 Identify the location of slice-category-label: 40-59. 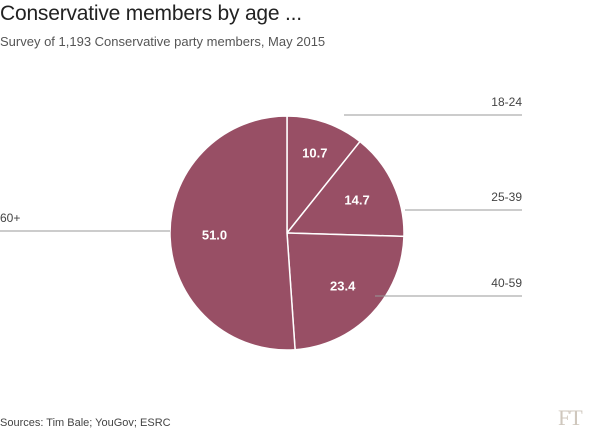
(506, 283).